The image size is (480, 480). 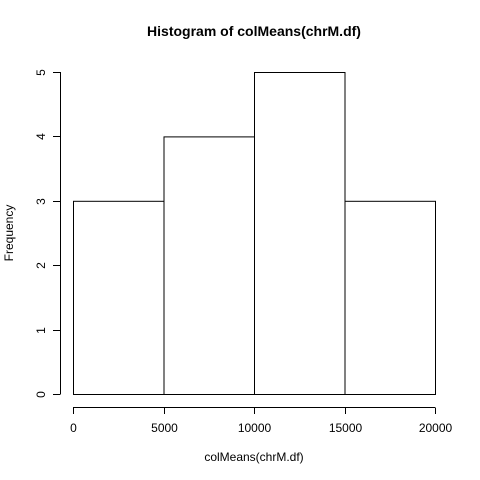 I want to click on x-tick-label: 15000, so click(x=346, y=428).